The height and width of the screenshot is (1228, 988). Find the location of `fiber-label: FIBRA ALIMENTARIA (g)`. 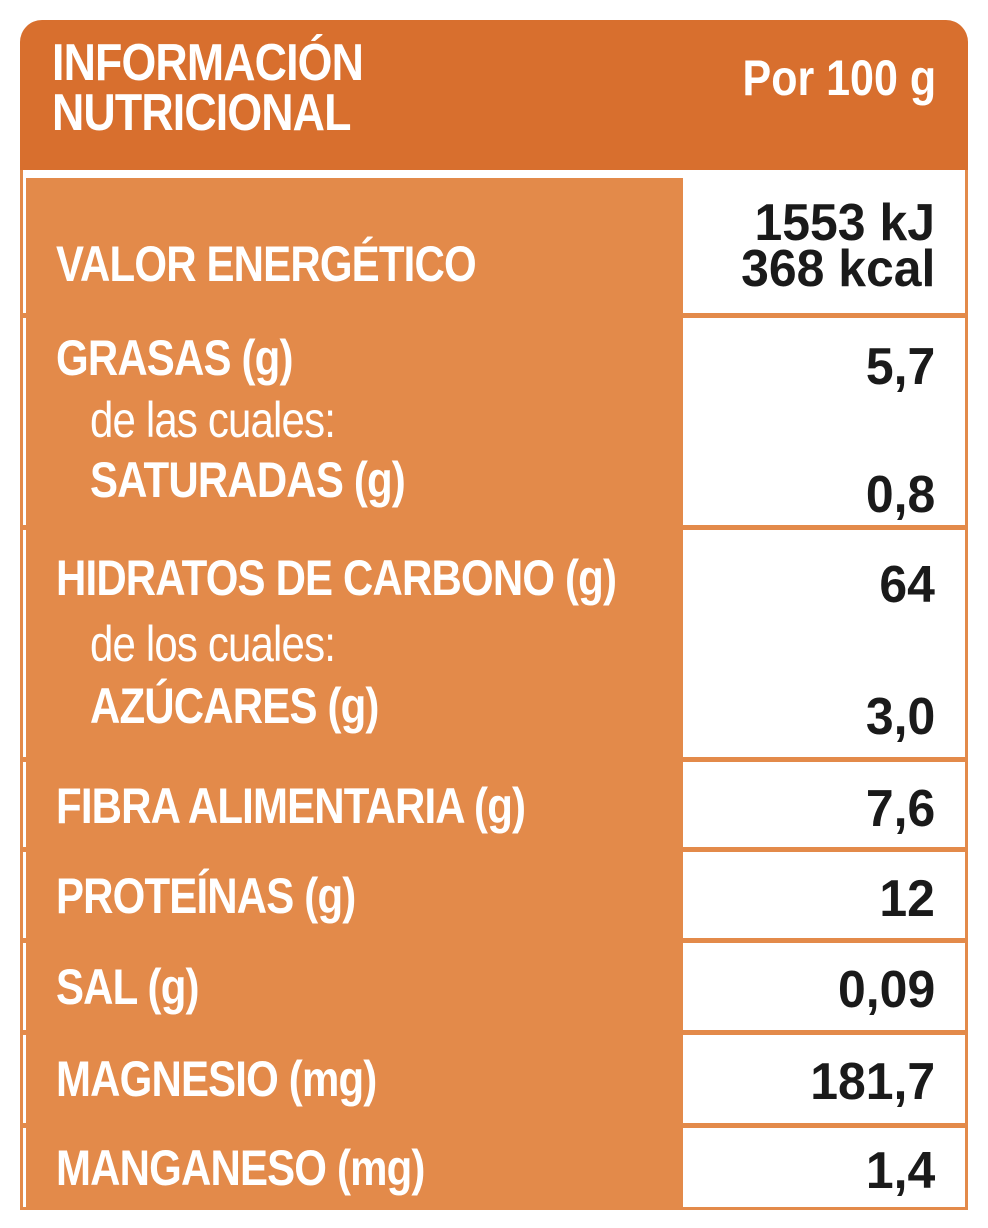

fiber-label: FIBRA ALIMENTARIA (g) is located at coordinates (291, 806).